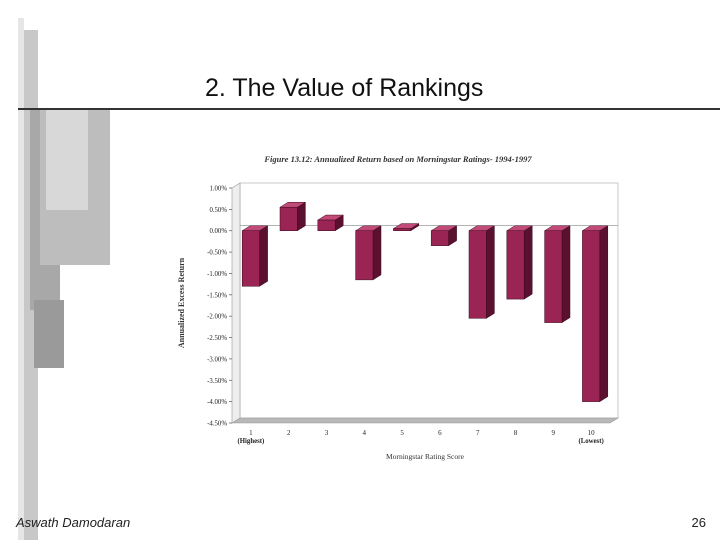 Image resolution: width=720 pixels, height=540 pixels. Describe the element at coordinates (289, 433) in the screenshot. I see `x-tick-label: 2` at that location.